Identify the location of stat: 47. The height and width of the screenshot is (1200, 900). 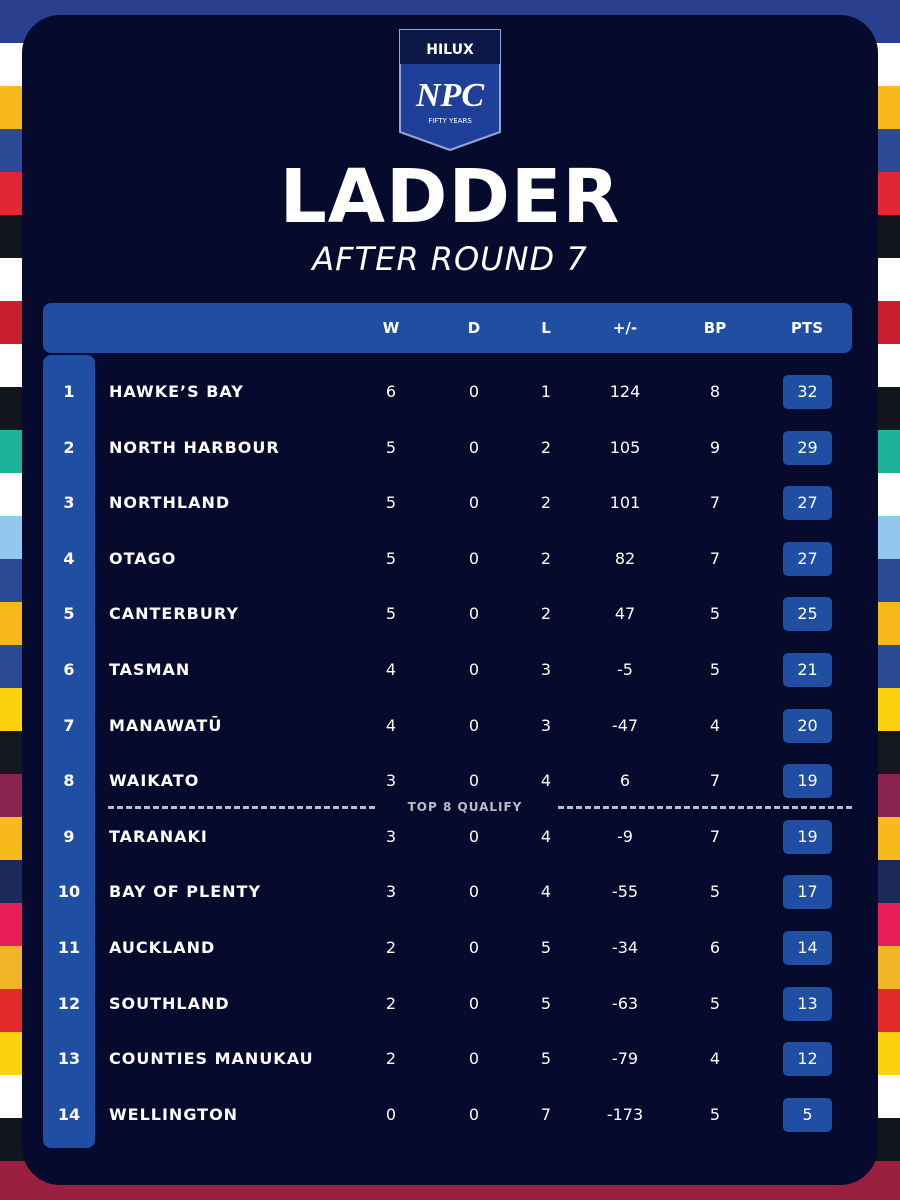
(625, 614).